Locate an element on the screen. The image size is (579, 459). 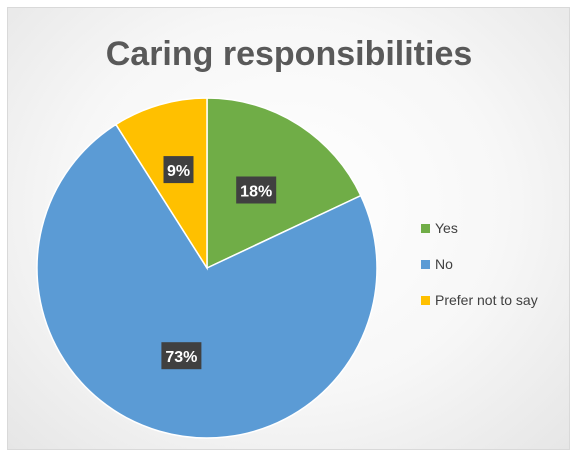
pie-slice-yes is located at coordinates (284, 183).